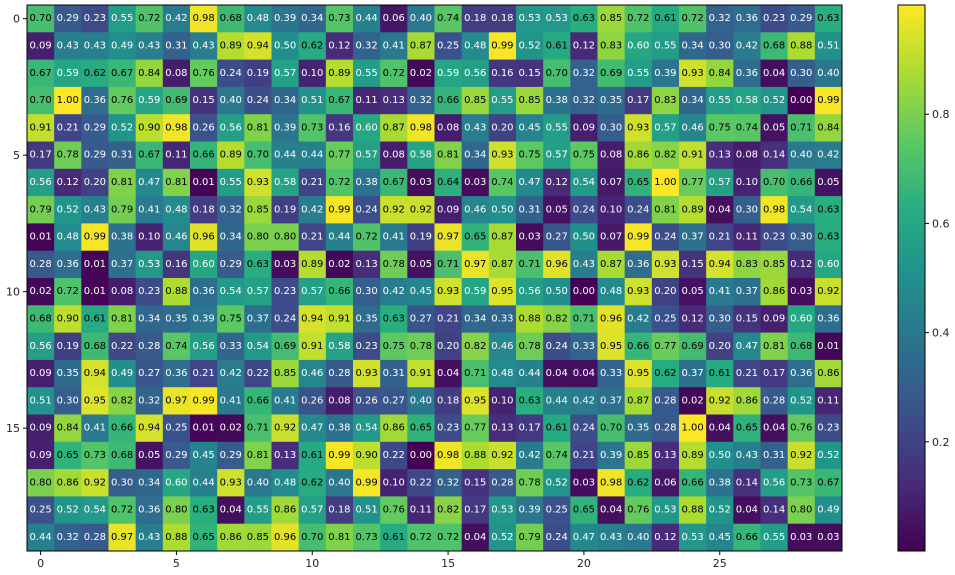  I want to click on heatmap-cell-label: 0.76, so click(203, 73).